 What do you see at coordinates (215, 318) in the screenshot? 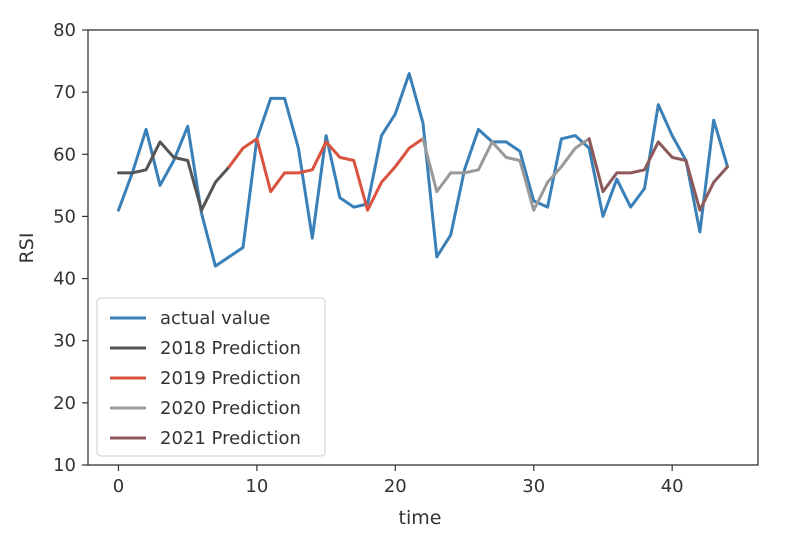
I see `legend-label: actual value` at bounding box center [215, 318].